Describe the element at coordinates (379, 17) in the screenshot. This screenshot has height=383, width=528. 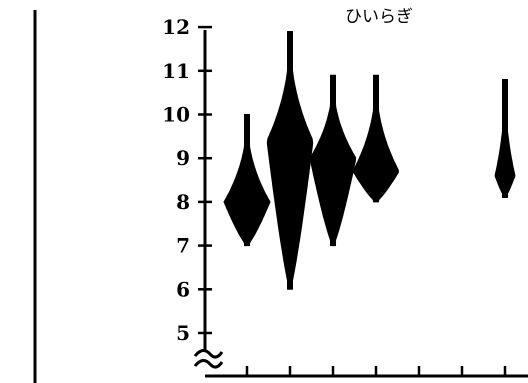
I see `chart-title: ひいらぎ` at that location.